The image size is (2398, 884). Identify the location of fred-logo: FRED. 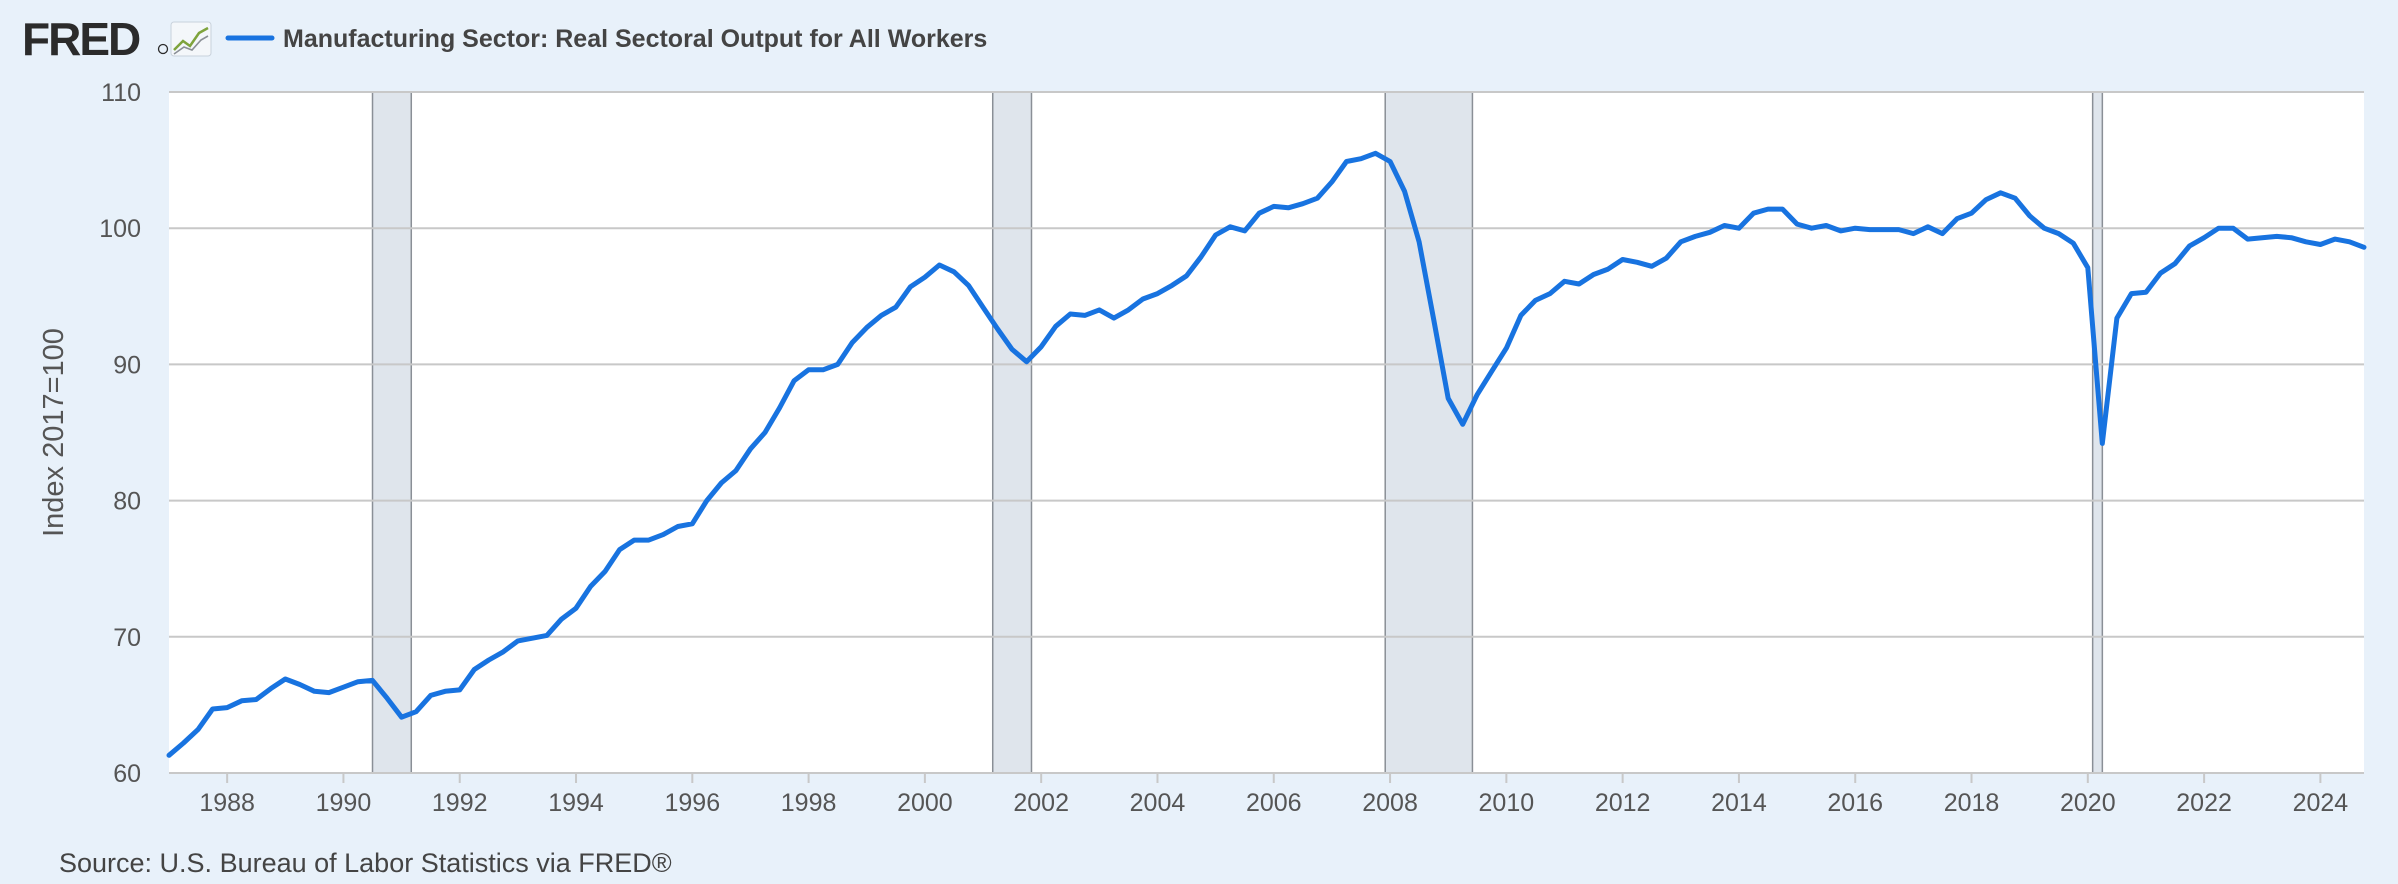
(82, 39).